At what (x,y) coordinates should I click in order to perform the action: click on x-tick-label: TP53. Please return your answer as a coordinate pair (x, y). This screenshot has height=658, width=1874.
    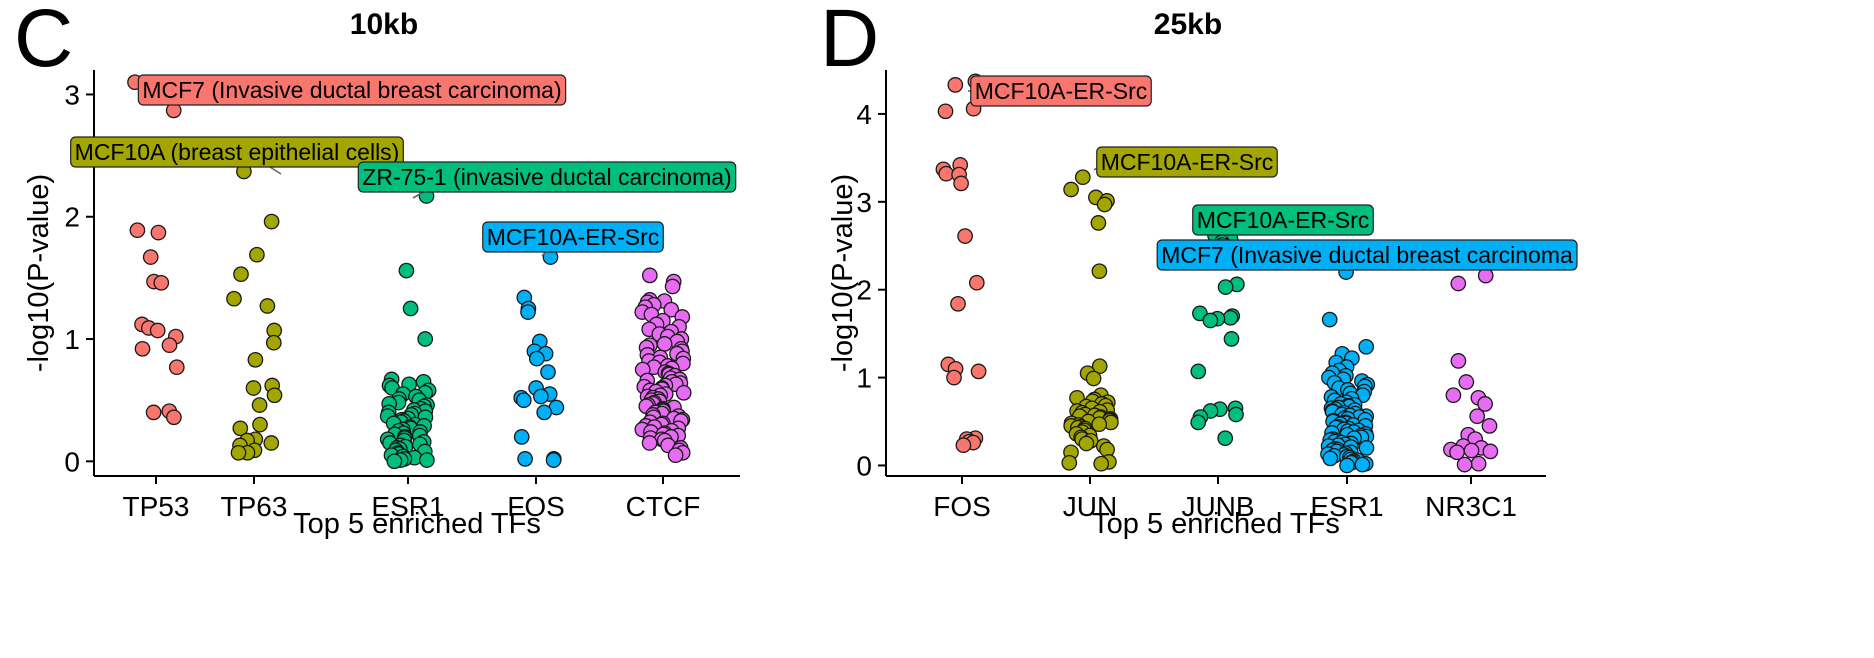
    Looking at the image, I should click on (156, 506).